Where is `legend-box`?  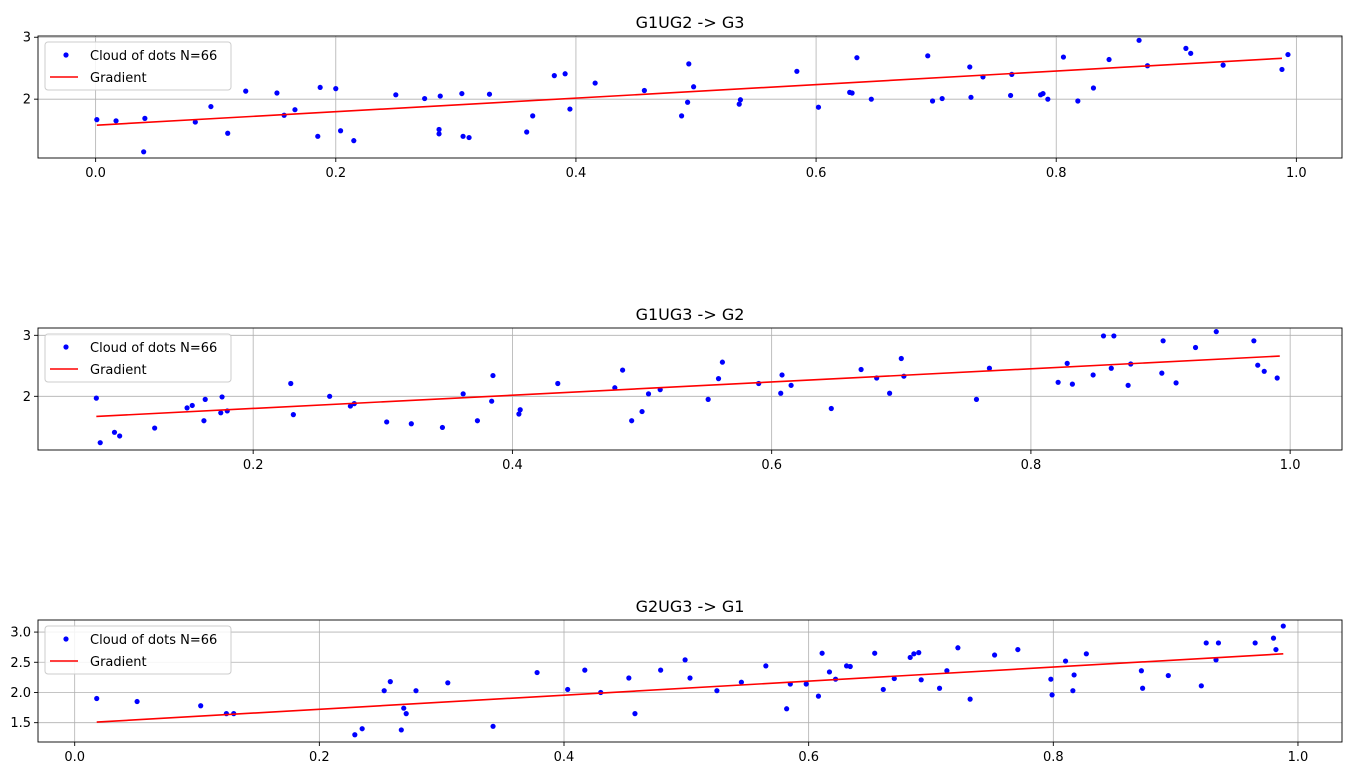 legend-box is located at coordinates (138, 66).